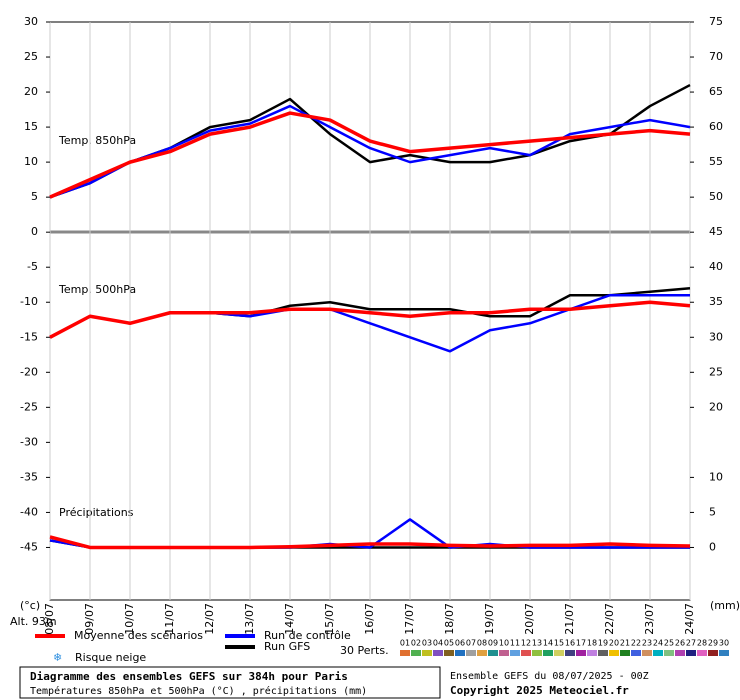 The width and height of the screenshot is (740, 700). I want to click on pert-label: 23, so click(647, 643).